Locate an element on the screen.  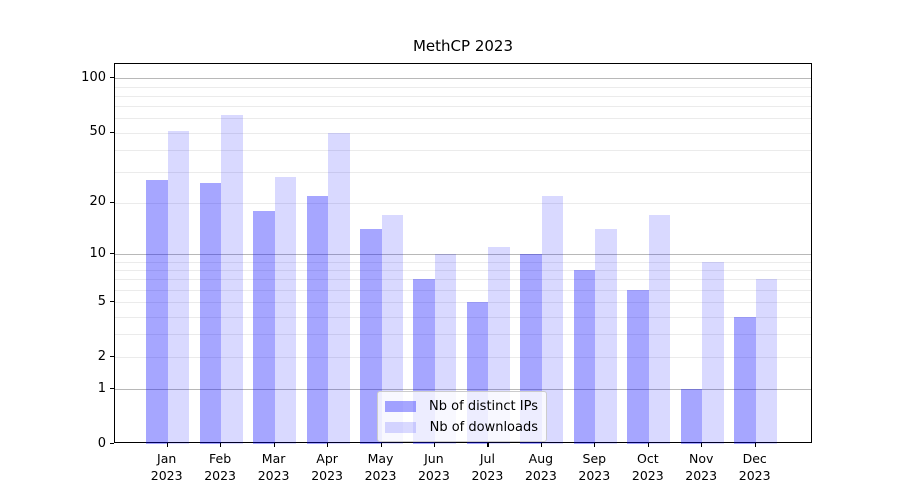
bar-downloads-aug is located at coordinates (552, 319).